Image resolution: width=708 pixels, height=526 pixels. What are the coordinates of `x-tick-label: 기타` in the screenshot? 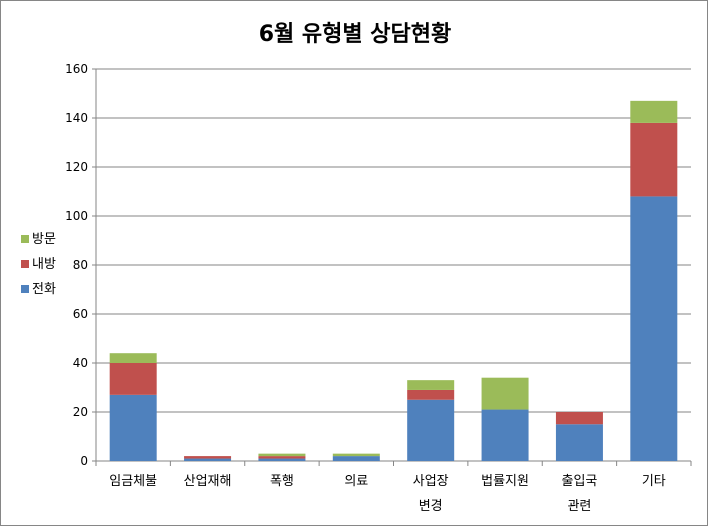 It's located at (654, 481).